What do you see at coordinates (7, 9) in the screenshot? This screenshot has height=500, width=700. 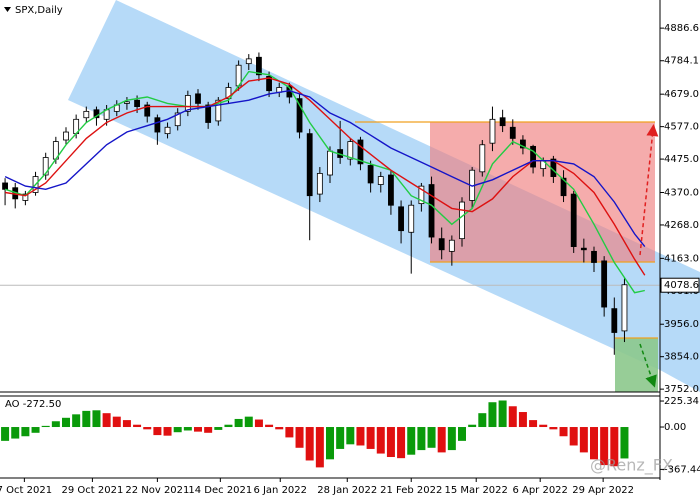 I see `menu-icon` at bounding box center [7, 9].